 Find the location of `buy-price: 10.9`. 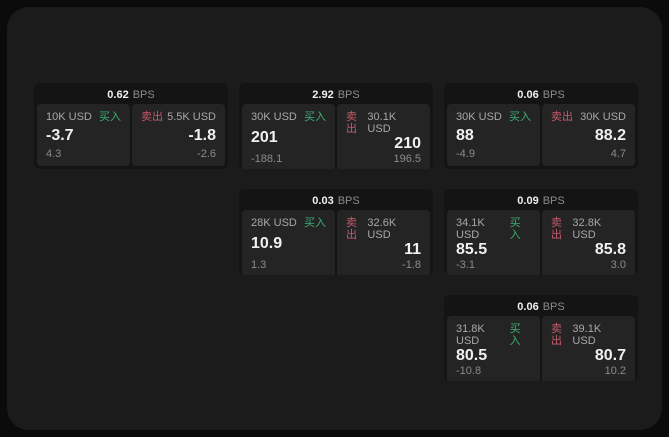

buy-price: 10.9 is located at coordinates (267, 244).